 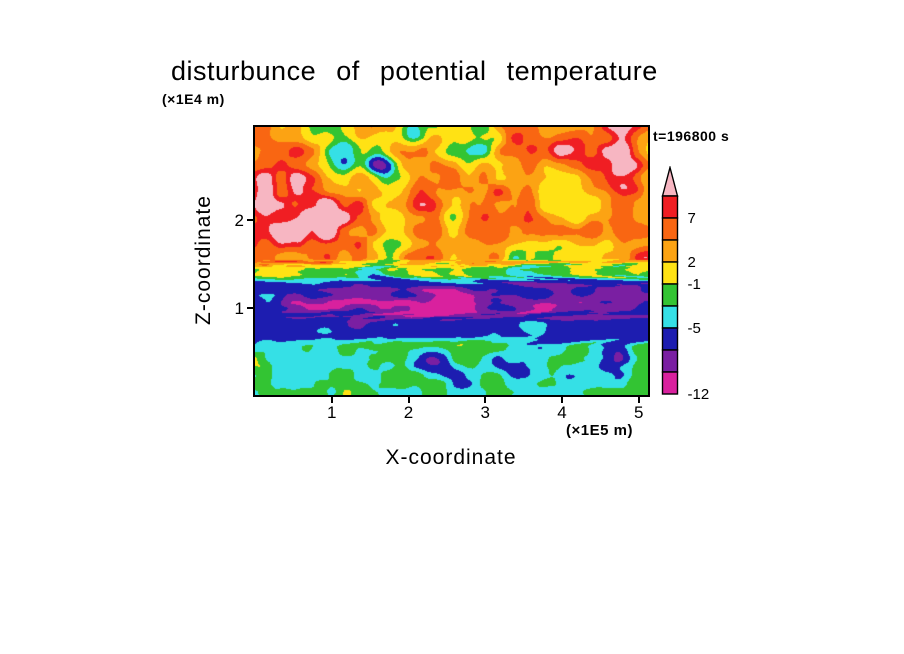 What do you see at coordinates (562, 412) in the screenshot?
I see `x-tick-label: 4` at bounding box center [562, 412].